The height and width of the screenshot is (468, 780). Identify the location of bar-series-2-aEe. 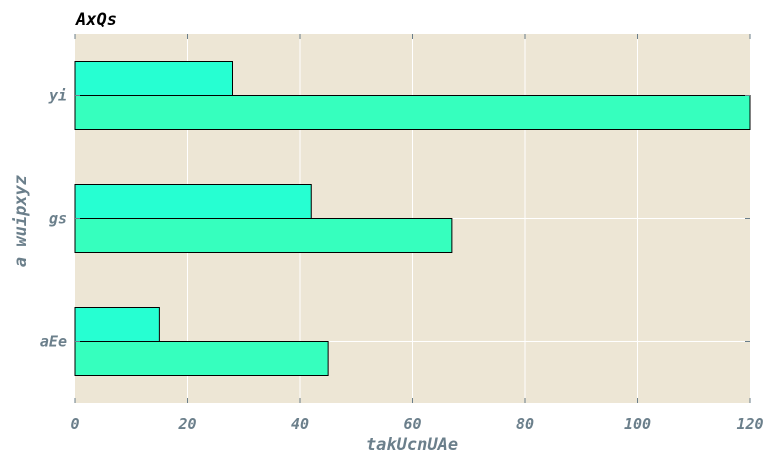
(201, 358).